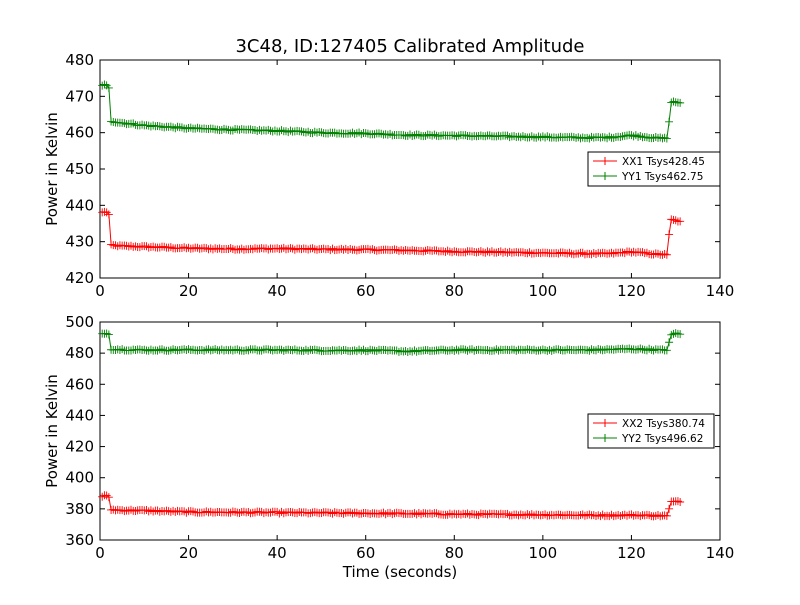  Describe the element at coordinates (188, 291) in the screenshot. I see `x-tick-label: 20` at that location.